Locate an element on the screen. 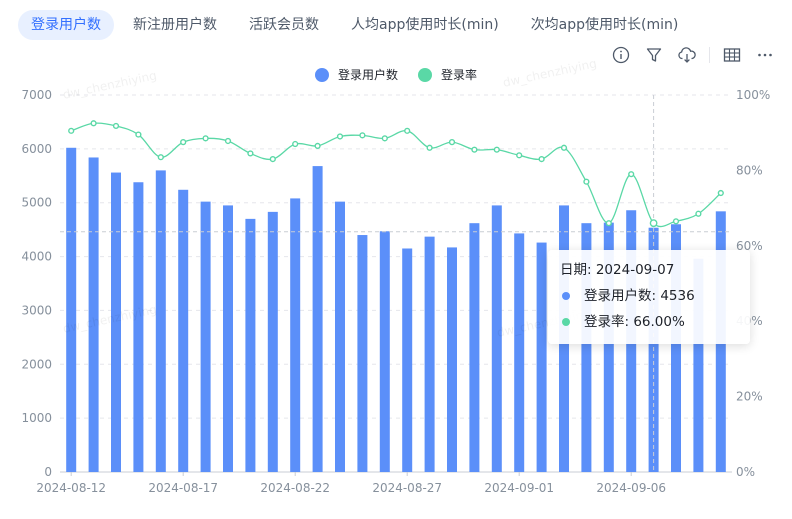 The width and height of the screenshot is (792, 519). x-tick-label: 2024-08-12 is located at coordinates (71, 488).